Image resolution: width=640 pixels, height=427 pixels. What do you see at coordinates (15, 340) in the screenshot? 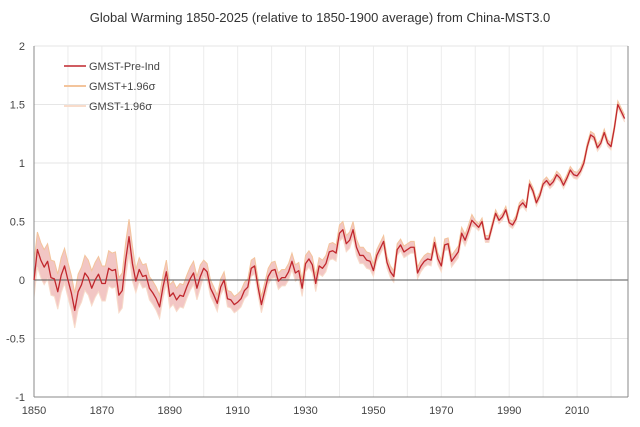
I see `y-tick-label: -0.5` at bounding box center [15, 340].